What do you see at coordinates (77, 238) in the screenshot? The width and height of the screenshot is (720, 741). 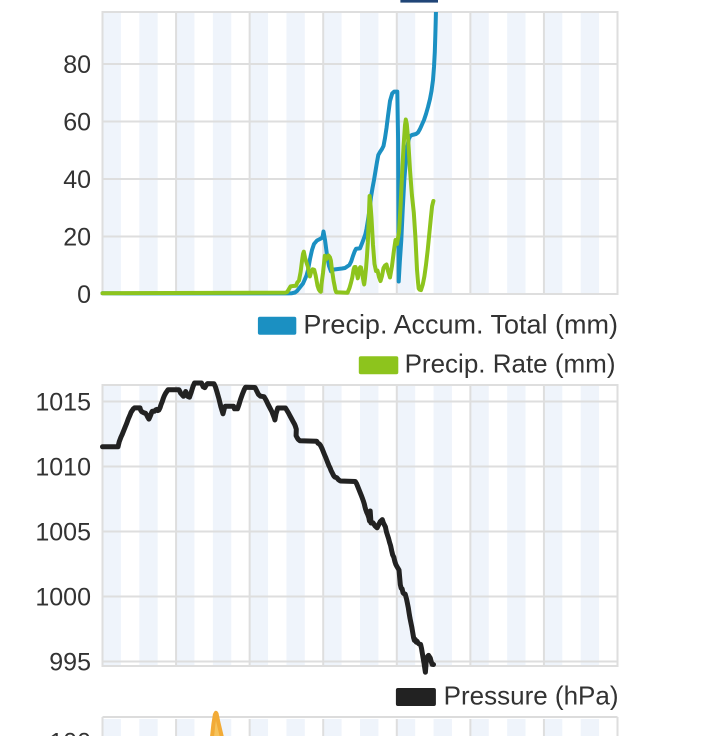 I see `svg-text: 20` at bounding box center [77, 238].